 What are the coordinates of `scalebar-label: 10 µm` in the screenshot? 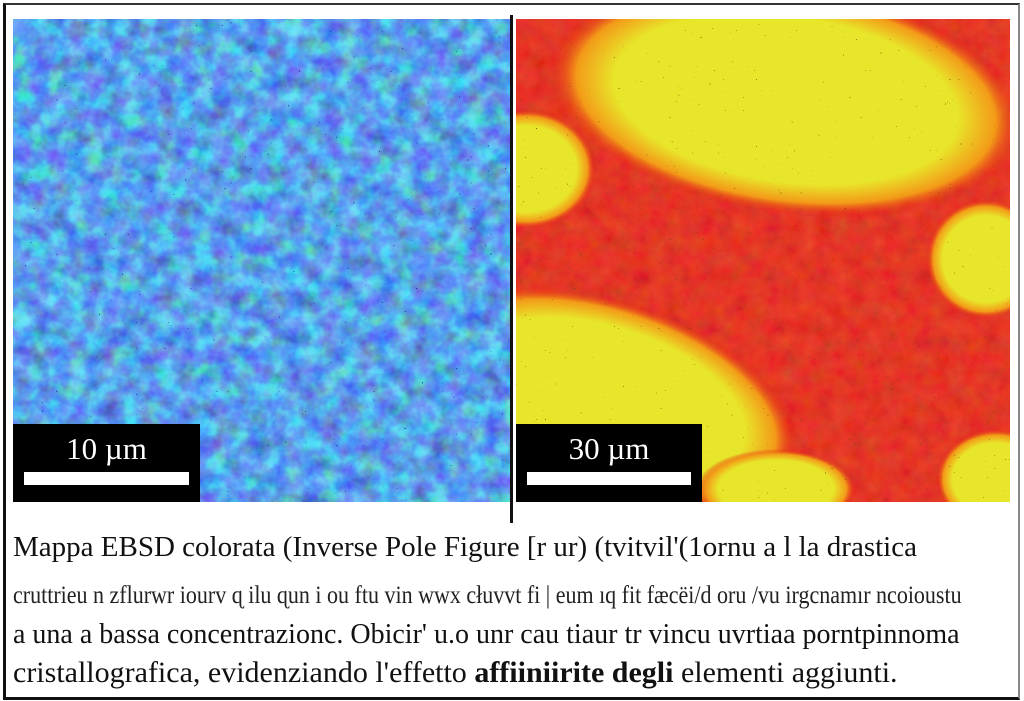 It's located at (106, 448).